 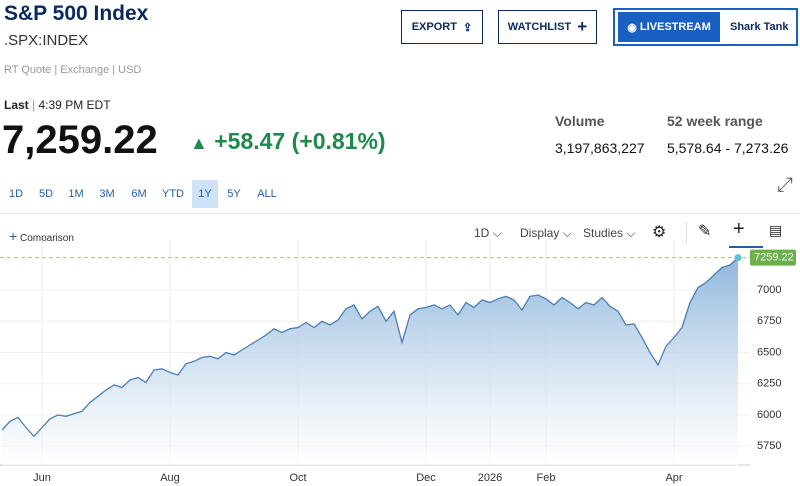 I want to click on range-button: ALL, so click(x=267, y=194).